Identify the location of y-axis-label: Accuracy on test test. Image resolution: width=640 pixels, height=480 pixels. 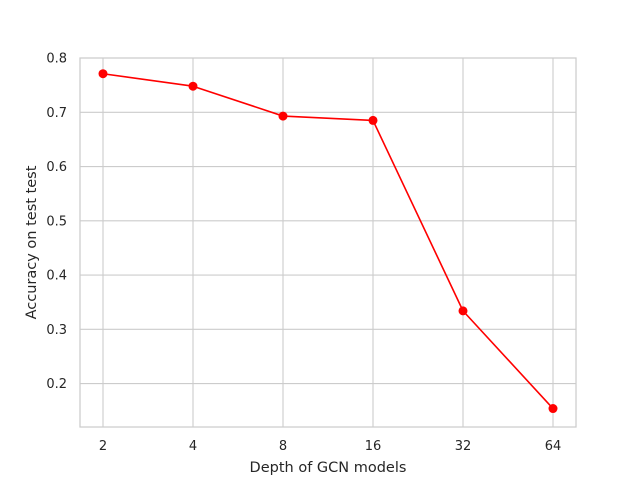
(32, 242).